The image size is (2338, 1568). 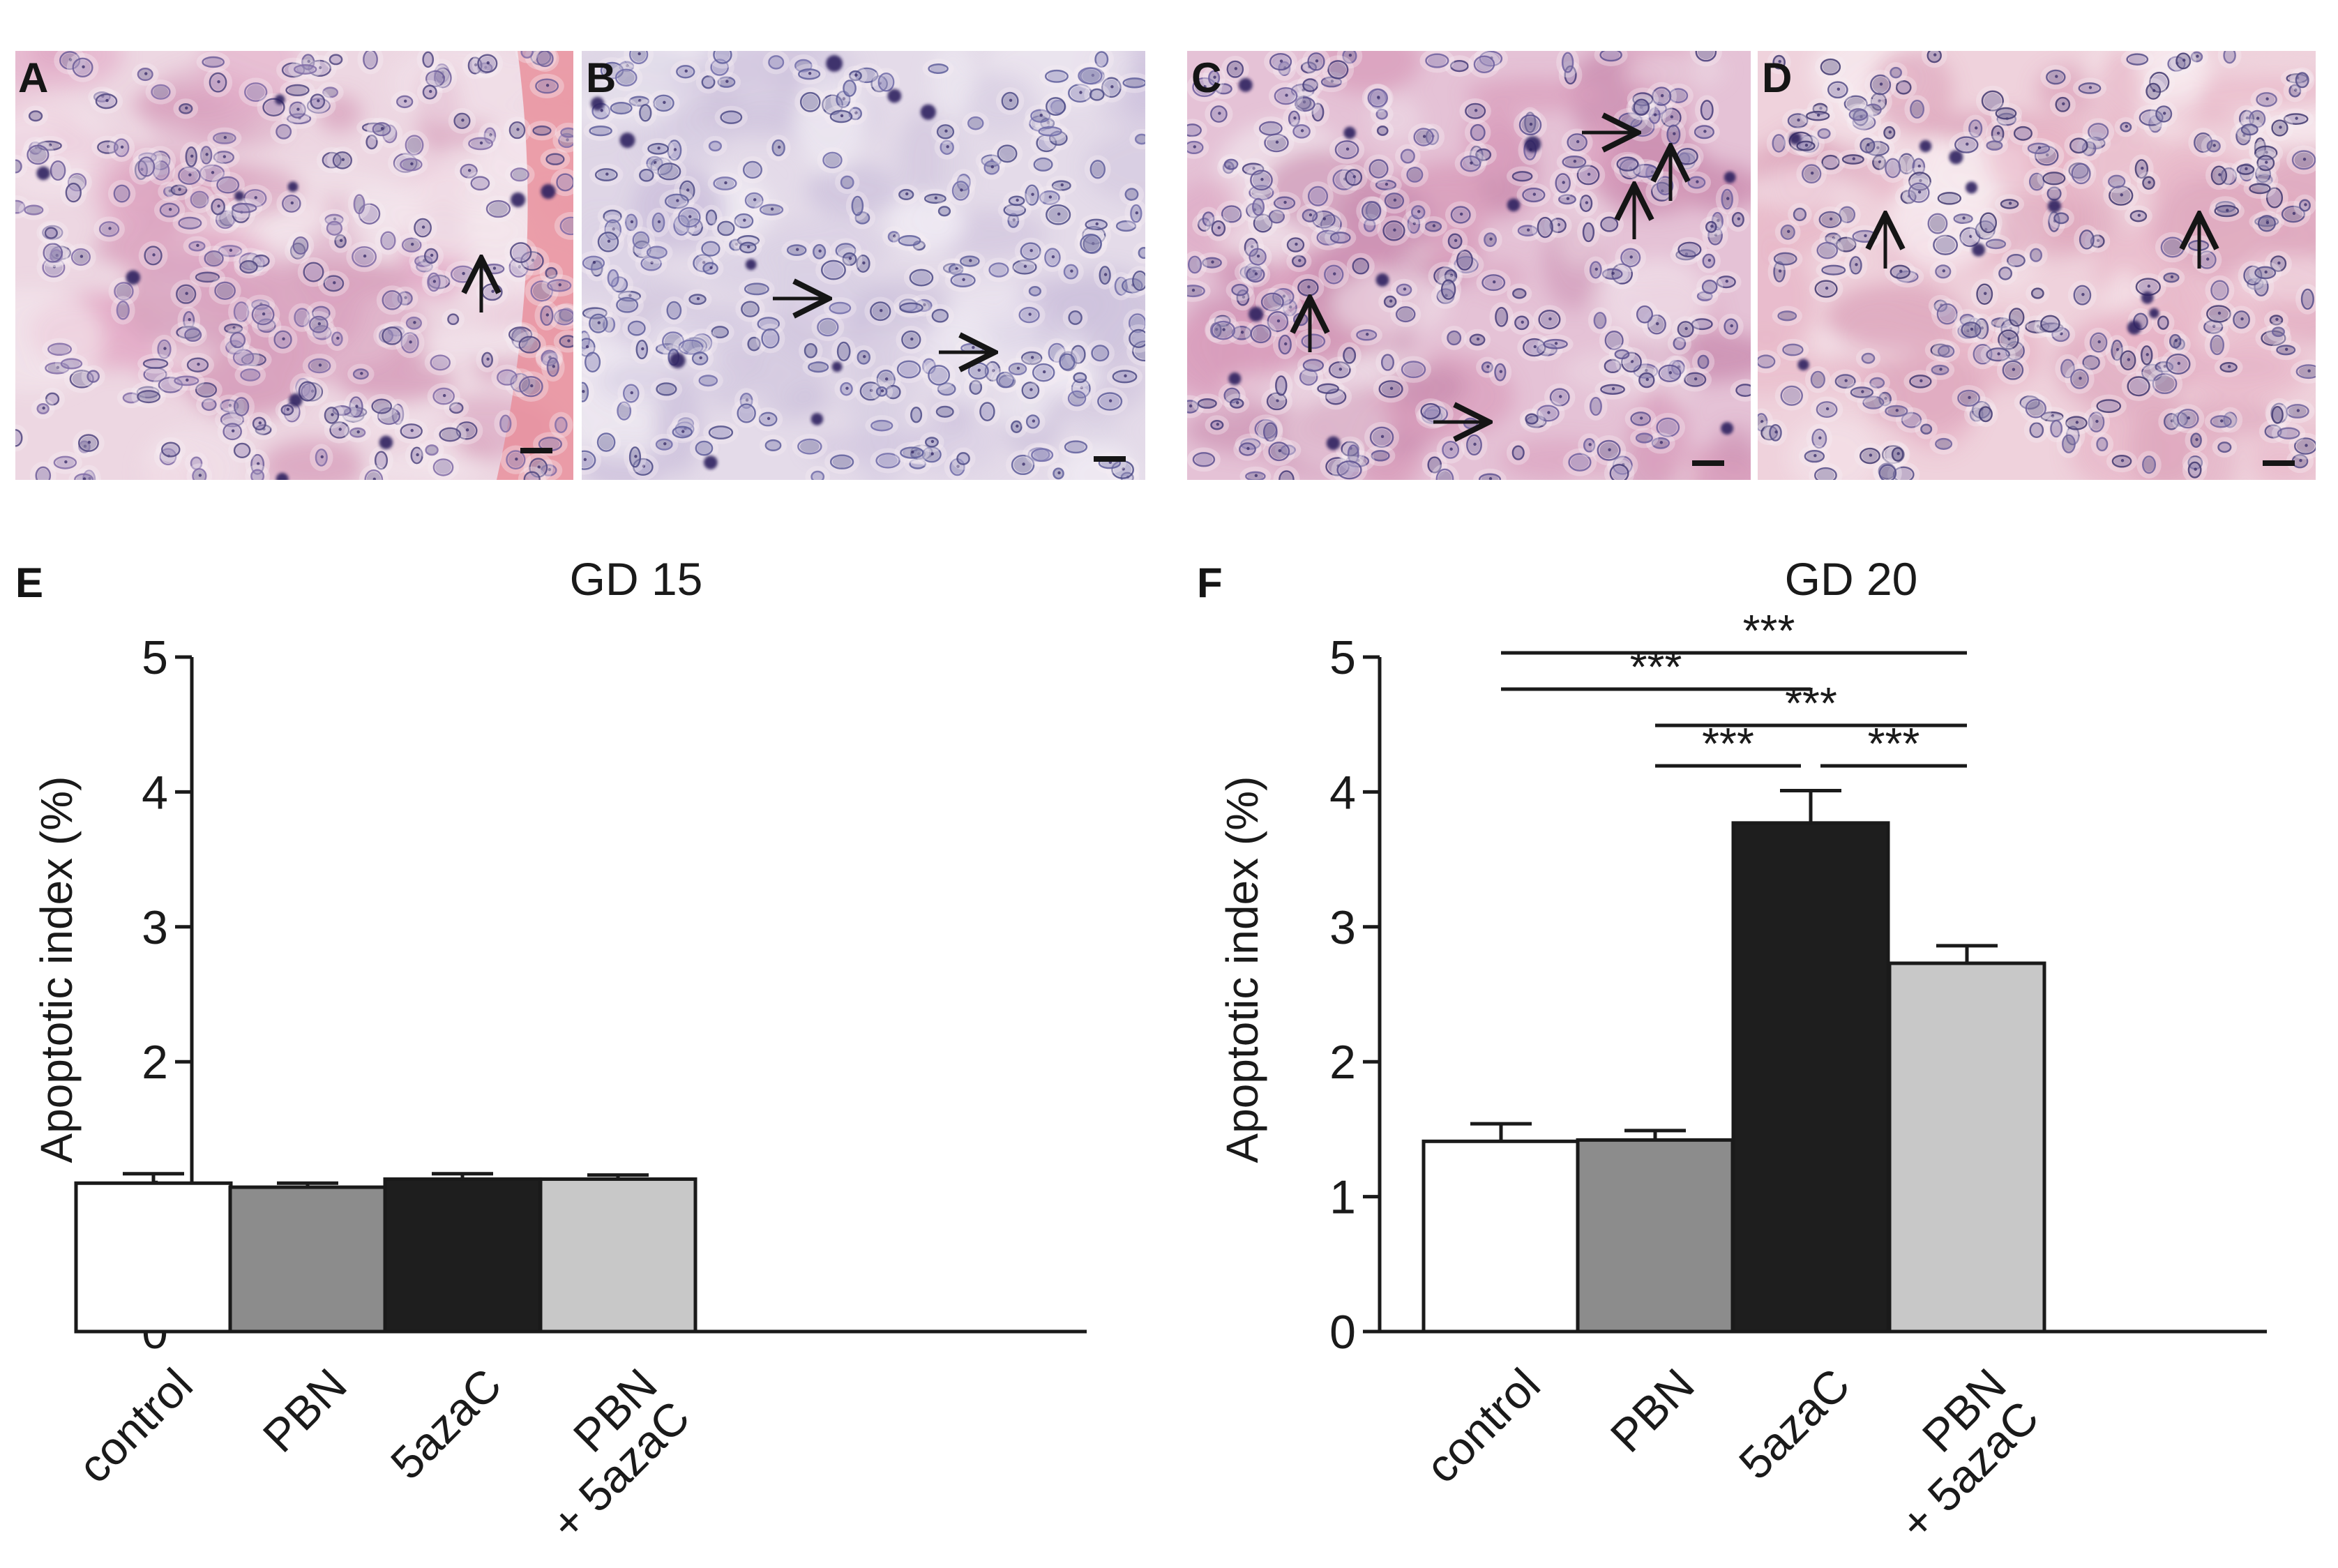 I want to click on panel-letter-c: C, so click(x=1206, y=77).